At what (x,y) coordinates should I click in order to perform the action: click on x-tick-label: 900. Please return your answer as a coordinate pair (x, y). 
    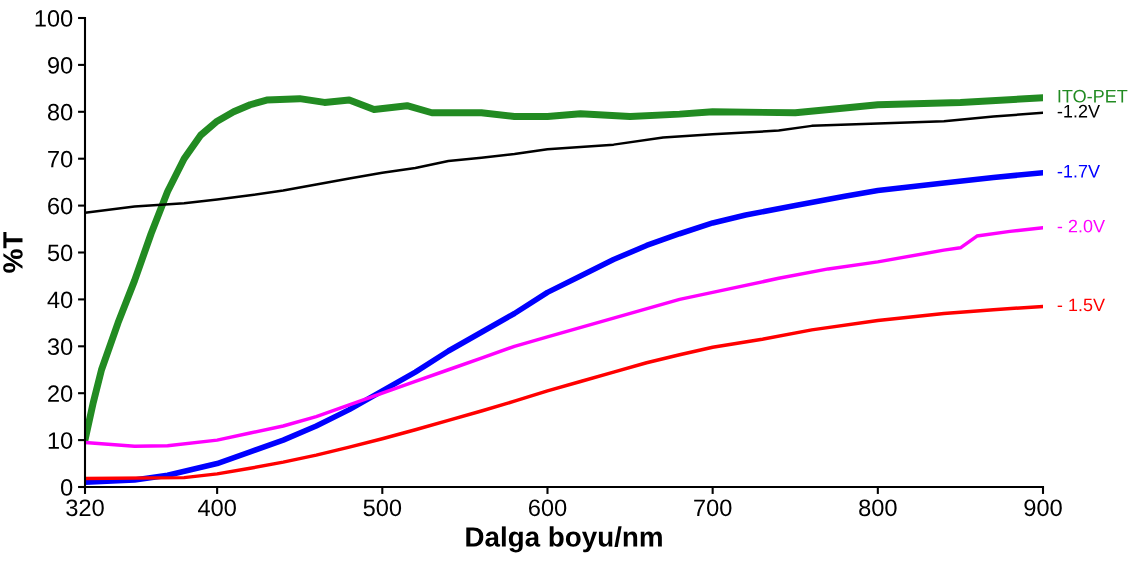
    Looking at the image, I should click on (1043, 508).